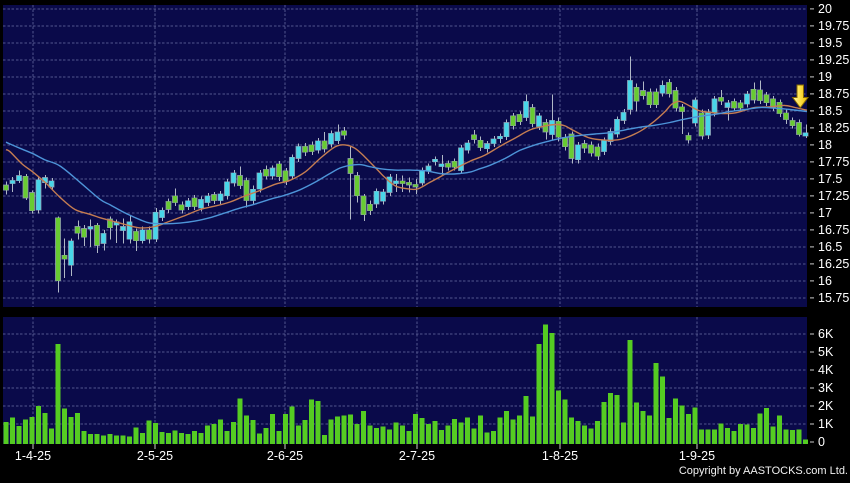 This screenshot has height=483, width=850. What do you see at coordinates (826, 424) in the screenshot?
I see `svg-text: 1K` at bounding box center [826, 424].